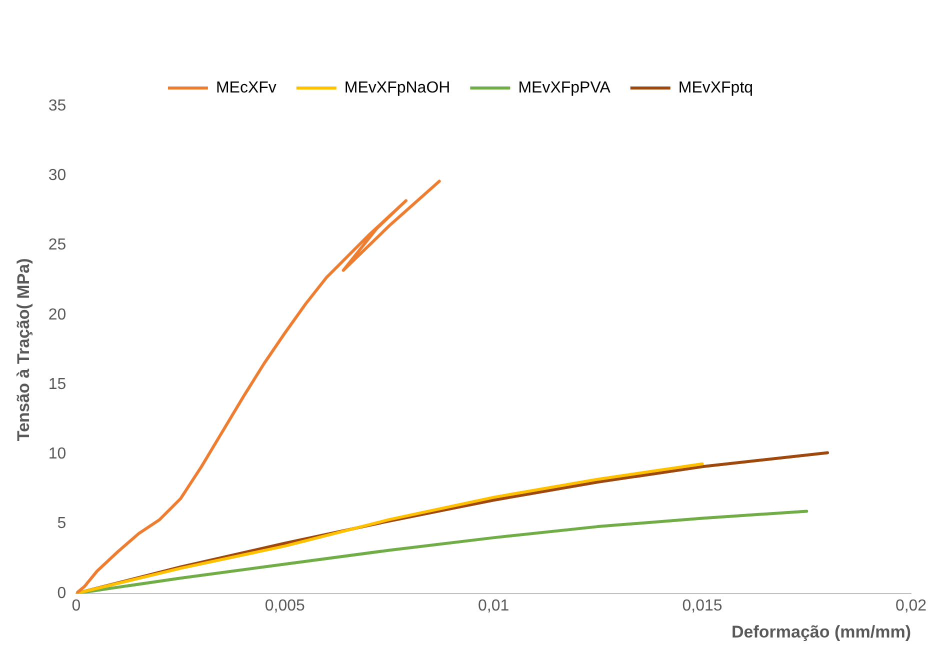  What do you see at coordinates (61, 523) in the screenshot?
I see `y-tick-label: 5` at bounding box center [61, 523].